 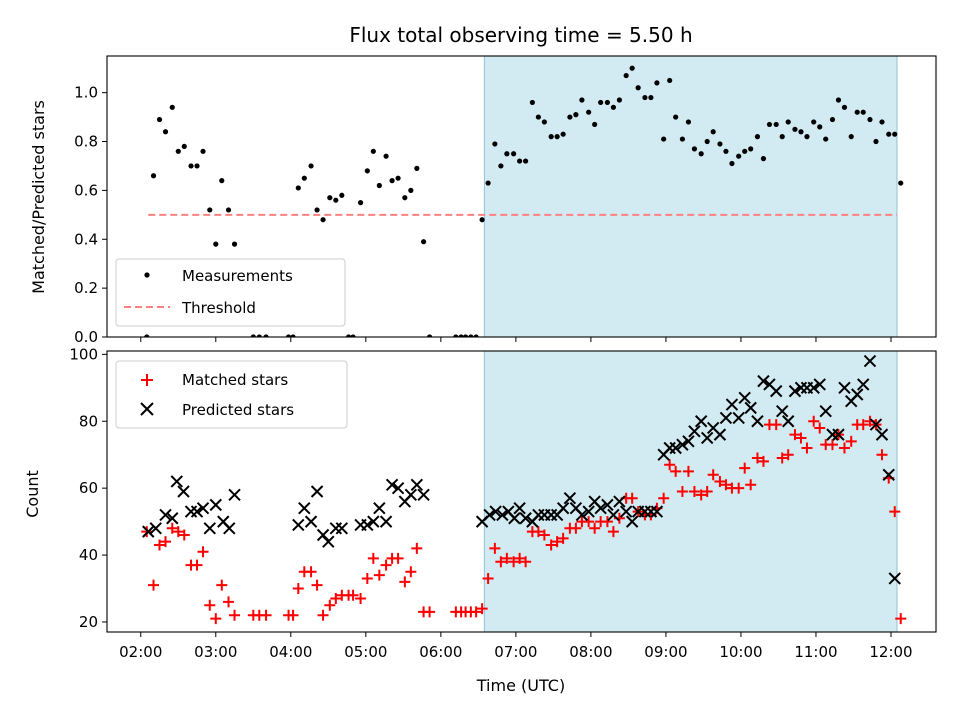 I want to click on y-tick-label: 1.0, so click(x=86, y=93).